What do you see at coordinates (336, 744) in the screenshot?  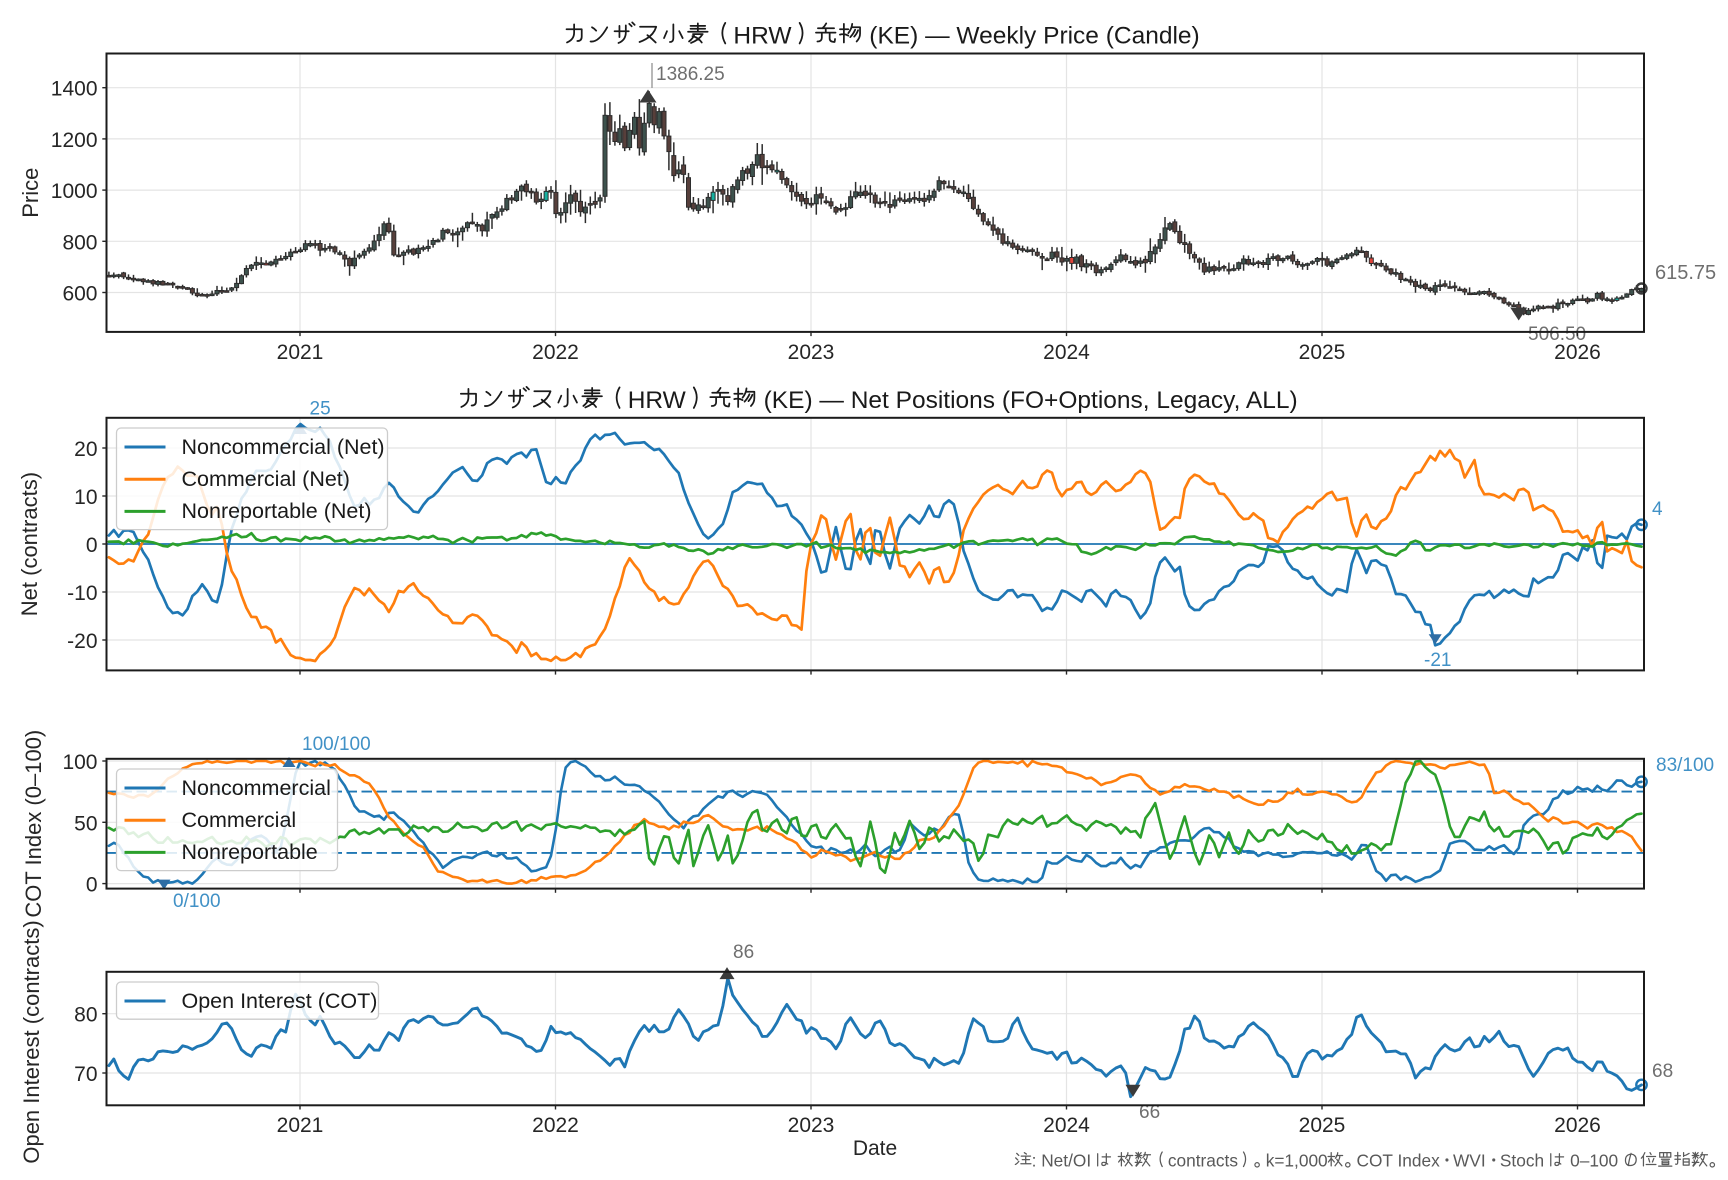 I see `svg-text: 100/100` at bounding box center [336, 744].